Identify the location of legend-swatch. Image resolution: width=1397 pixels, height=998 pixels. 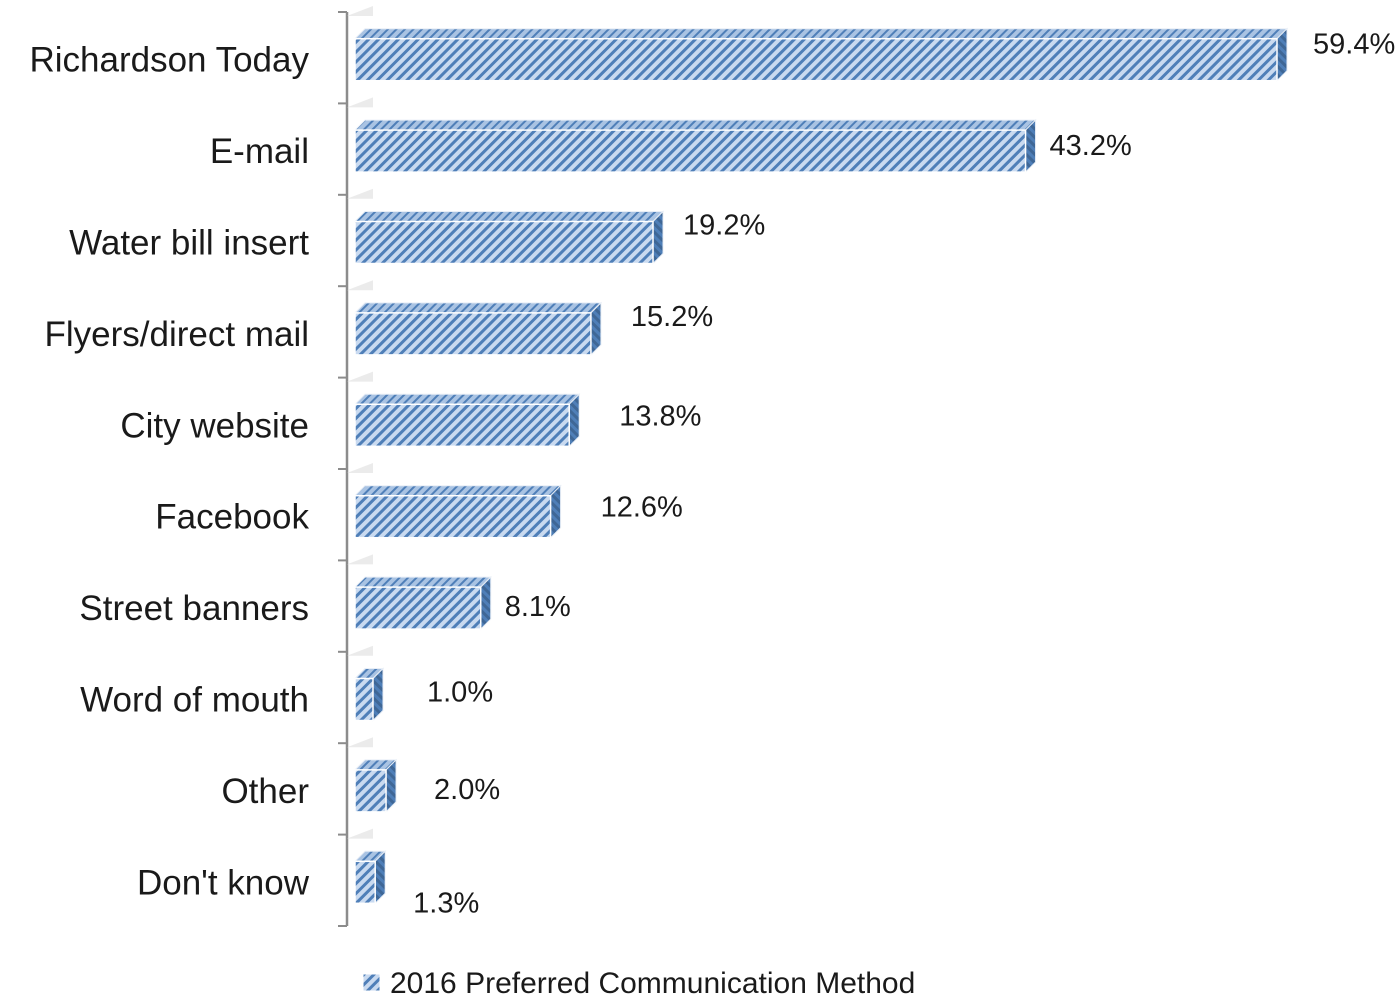
(371, 982).